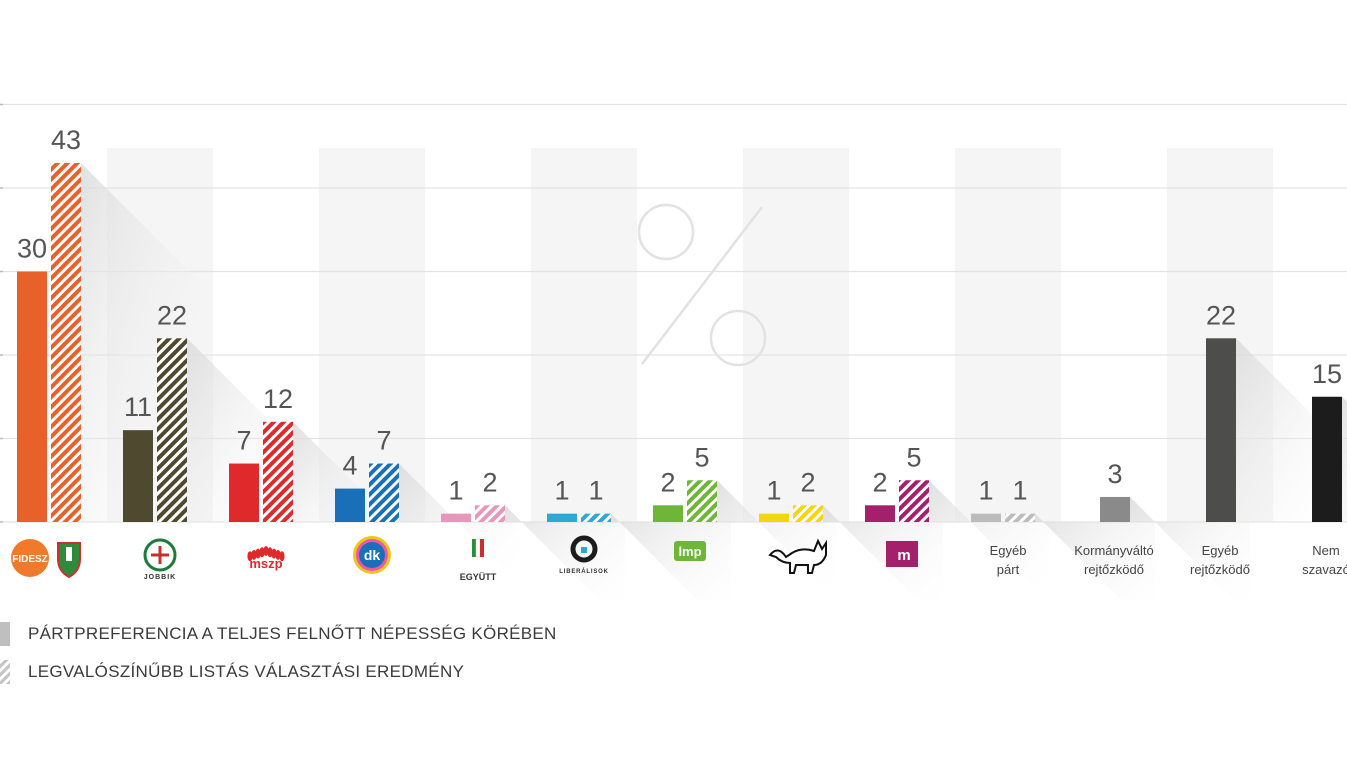 Image resolution: width=1347 pixels, height=758 pixels. I want to click on lmp-logo-icon: lmp, so click(690, 551).